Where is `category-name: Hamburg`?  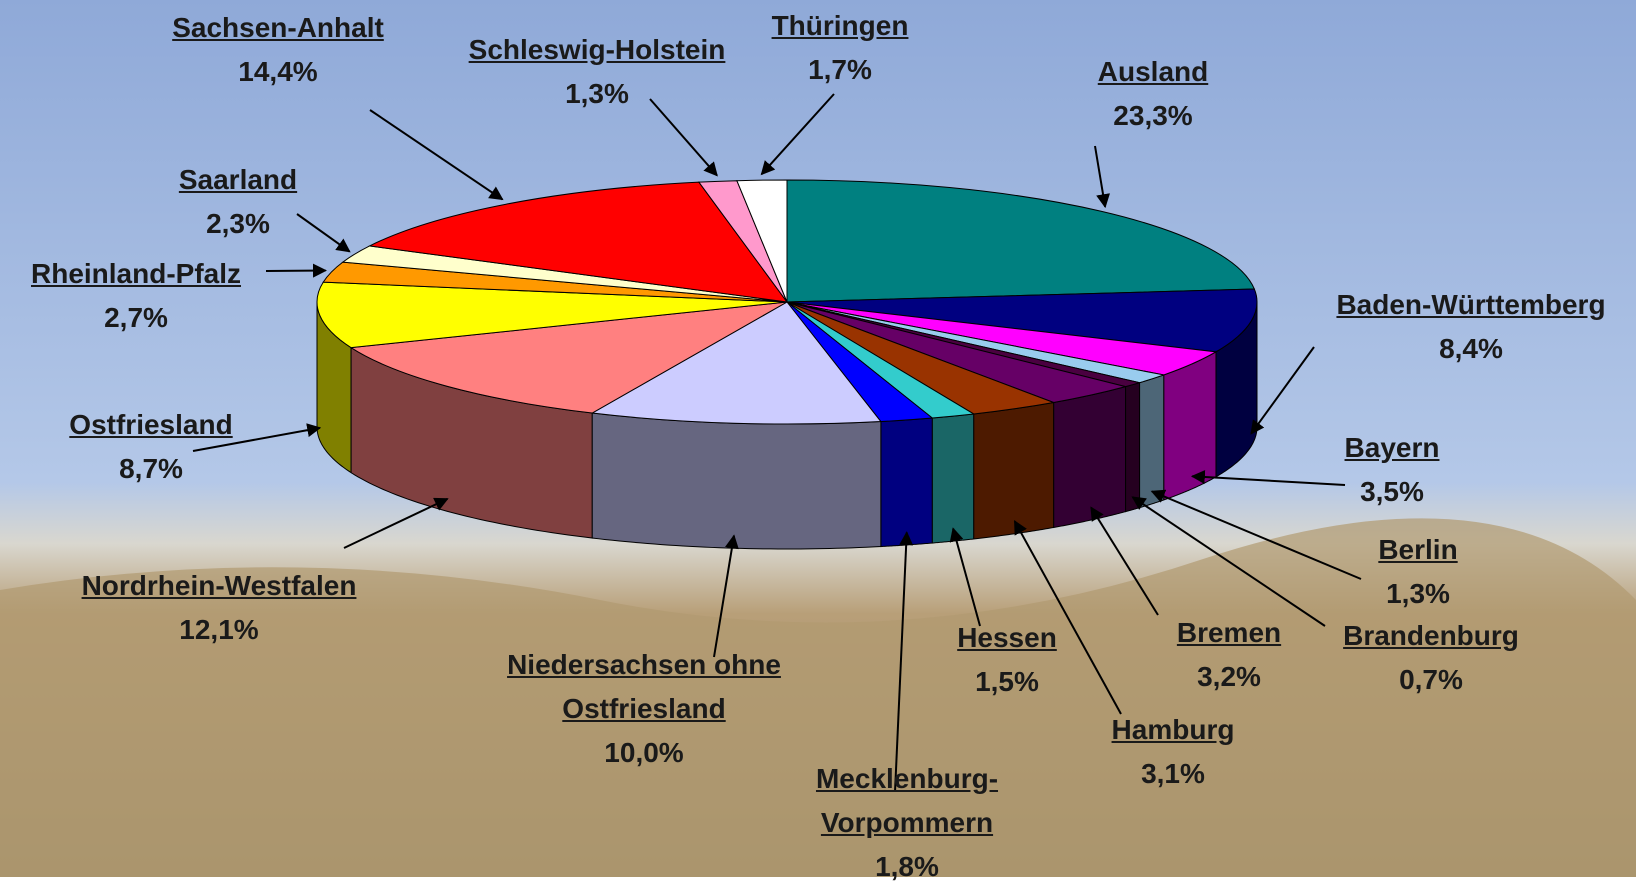
category-name: Hamburg is located at coordinates (1173, 729).